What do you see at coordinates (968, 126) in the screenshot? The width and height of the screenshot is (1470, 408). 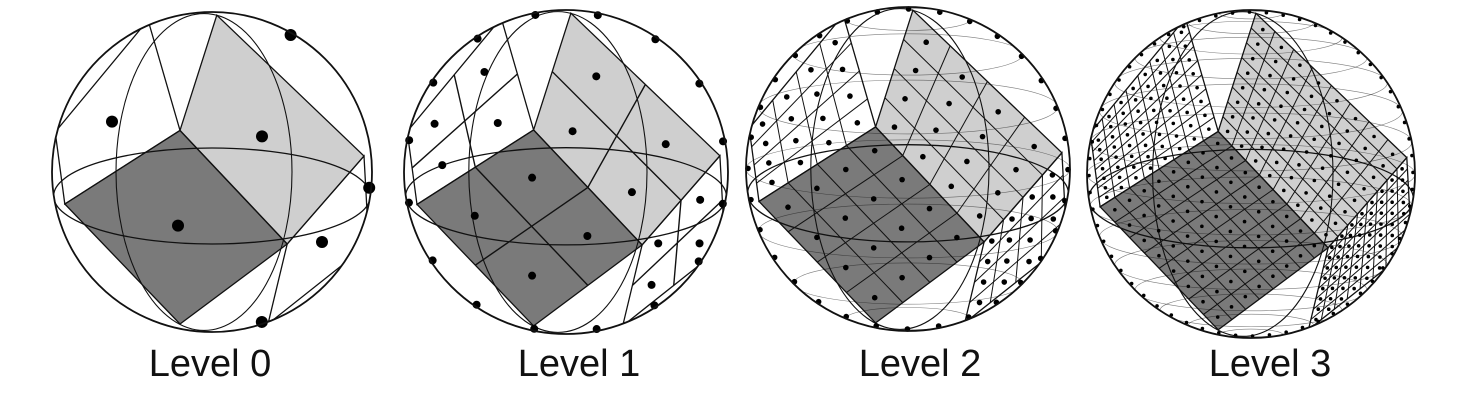 I see `light-face` at bounding box center [968, 126].